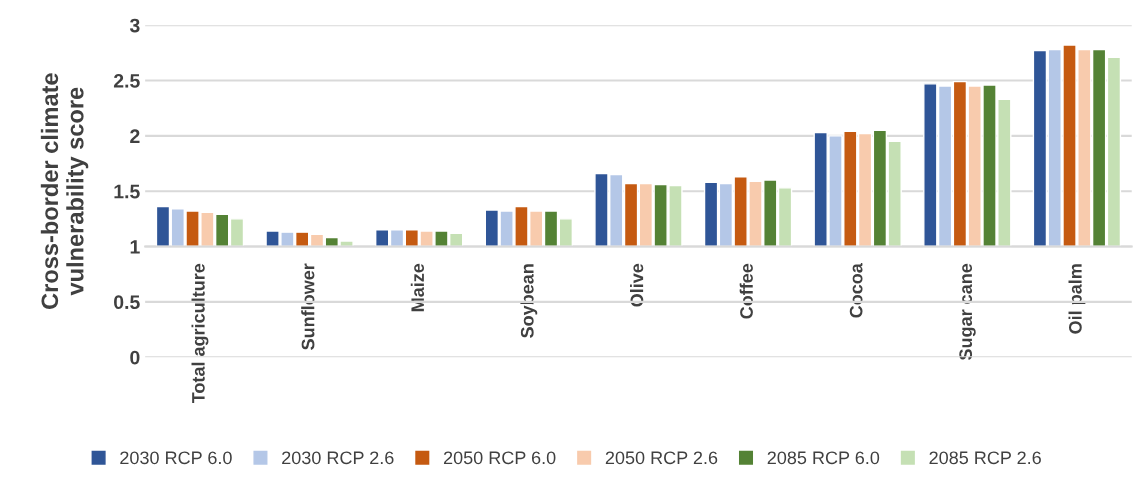 The width and height of the screenshot is (1134, 484). I want to click on x-tick-label: Maize, so click(417, 287).